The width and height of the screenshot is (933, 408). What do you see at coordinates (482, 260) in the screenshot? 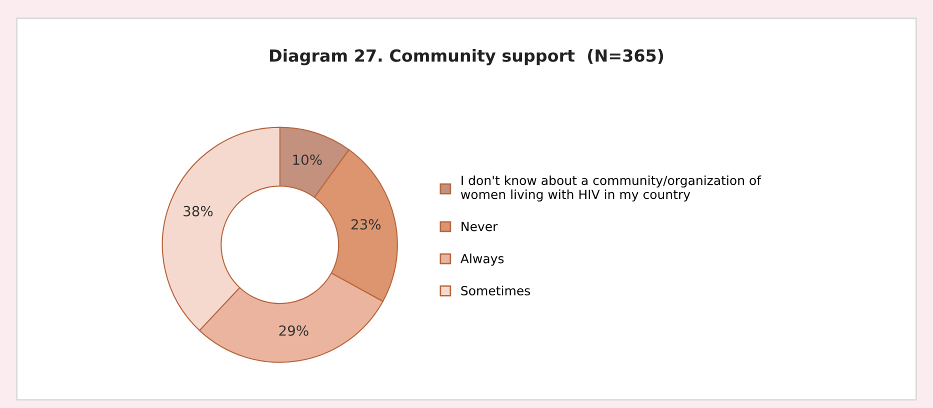
I see `legend-label: Always` at bounding box center [482, 260].